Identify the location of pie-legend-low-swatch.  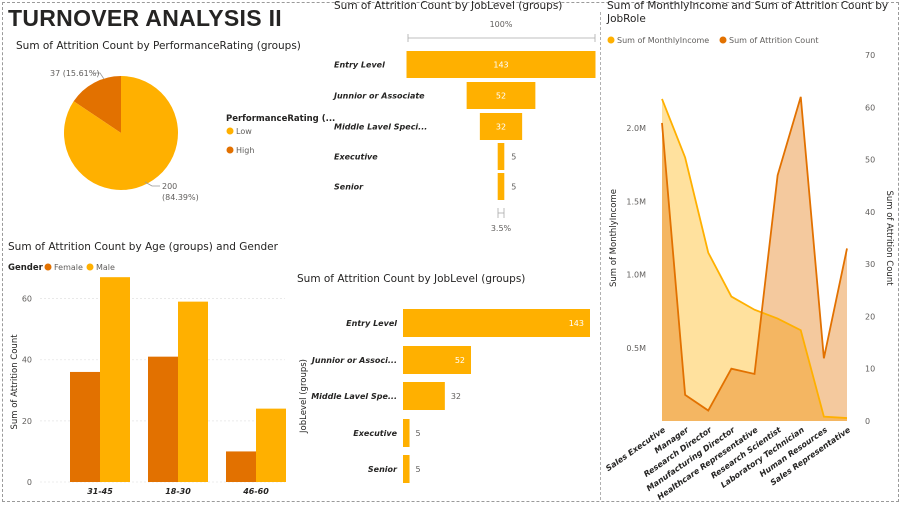
(230, 131).